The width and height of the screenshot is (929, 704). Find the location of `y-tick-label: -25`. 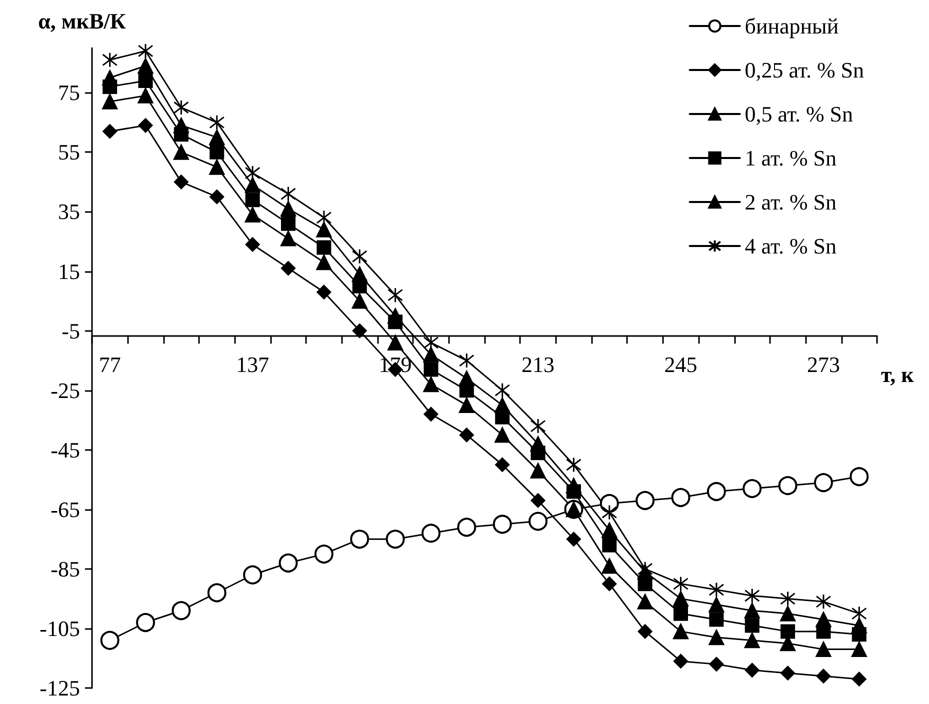

y-tick-label: -25 is located at coordinates (65, 390).